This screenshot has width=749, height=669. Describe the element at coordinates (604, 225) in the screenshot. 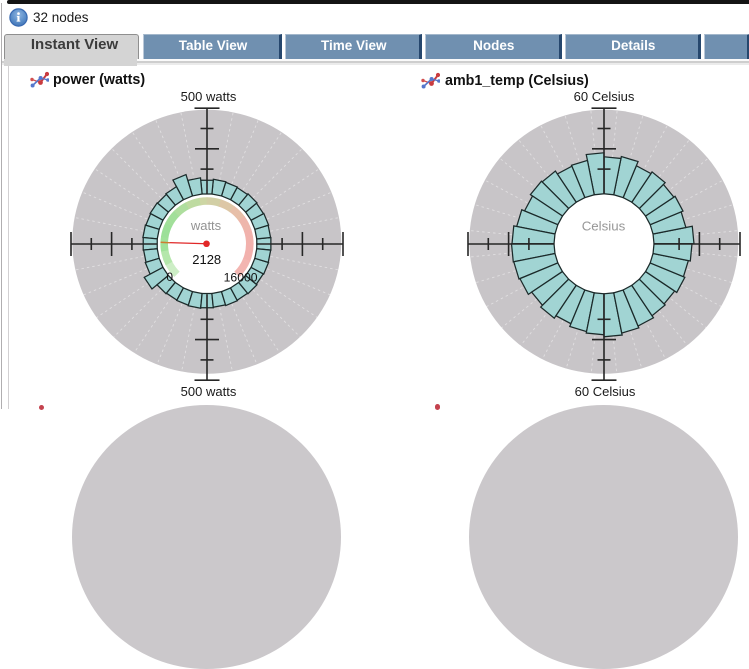

I see `svg-text: Celsius` at that location.